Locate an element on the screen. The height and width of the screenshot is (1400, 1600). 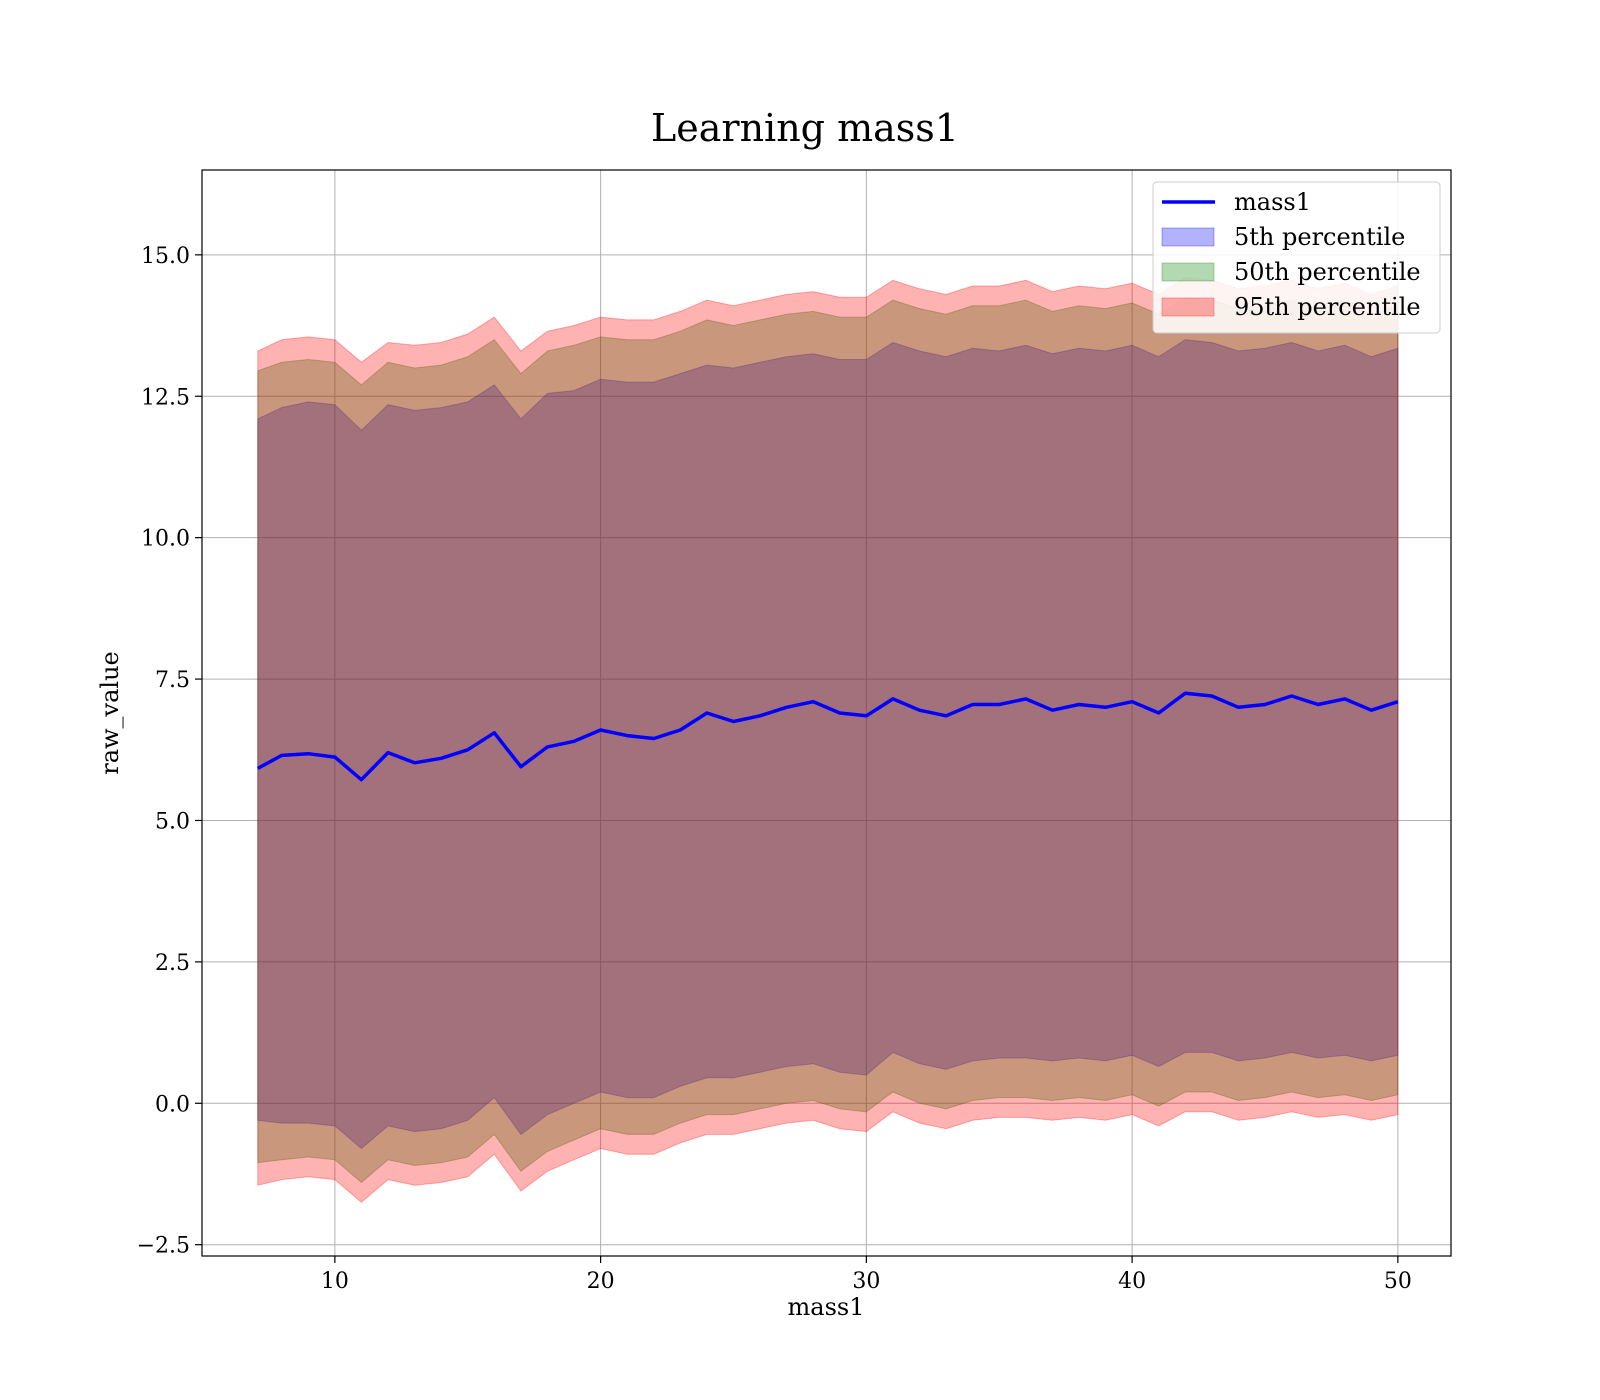
legend-label-5th: 5th percentile is located at coordinates (1319, 237).